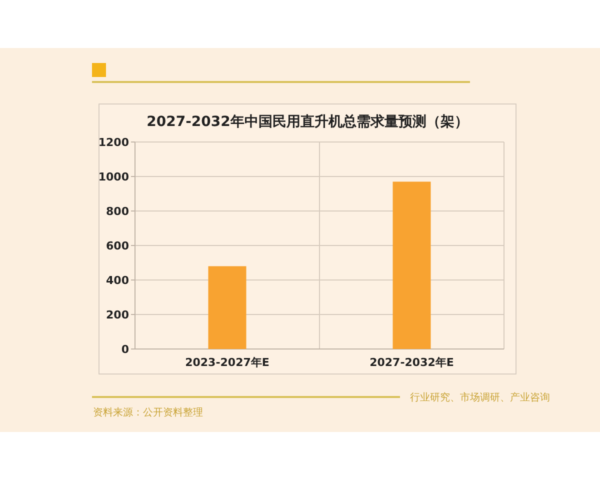 The width and height of the screenshot is (600, 480). Describe the element at coordinates (227, 362) in the screenshot. I see `x-tick-label: 2023-2027年E` at that location.